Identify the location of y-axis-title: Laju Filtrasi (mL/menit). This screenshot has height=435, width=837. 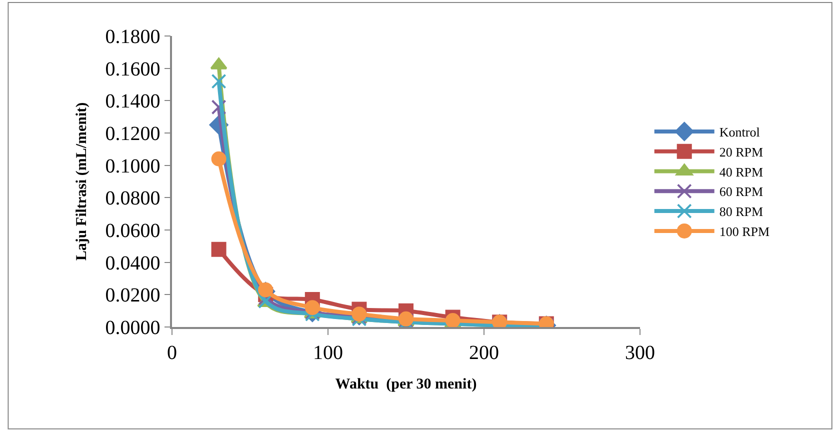
(82, 181).